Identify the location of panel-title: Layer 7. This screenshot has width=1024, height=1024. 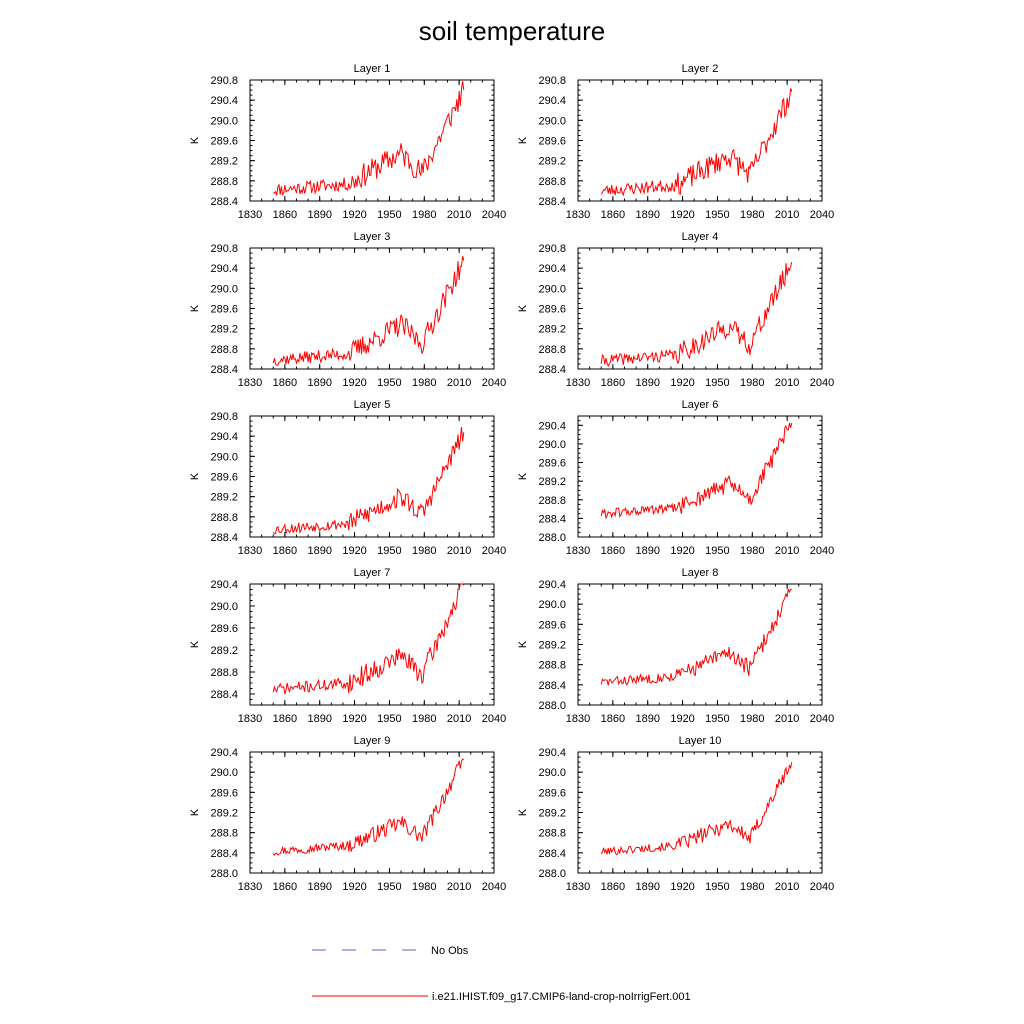
(372, 573).